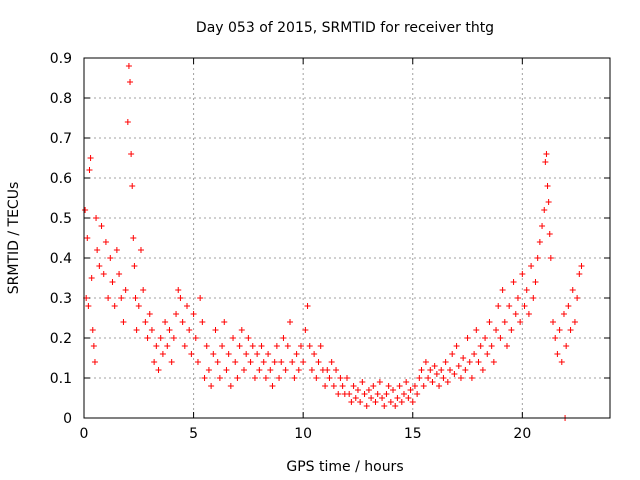 The width and height of the screenshot is (640, 480). Describe the element at coordinates (67, 419) in the screenshot. I see `y-tick-label: 0` at that location.